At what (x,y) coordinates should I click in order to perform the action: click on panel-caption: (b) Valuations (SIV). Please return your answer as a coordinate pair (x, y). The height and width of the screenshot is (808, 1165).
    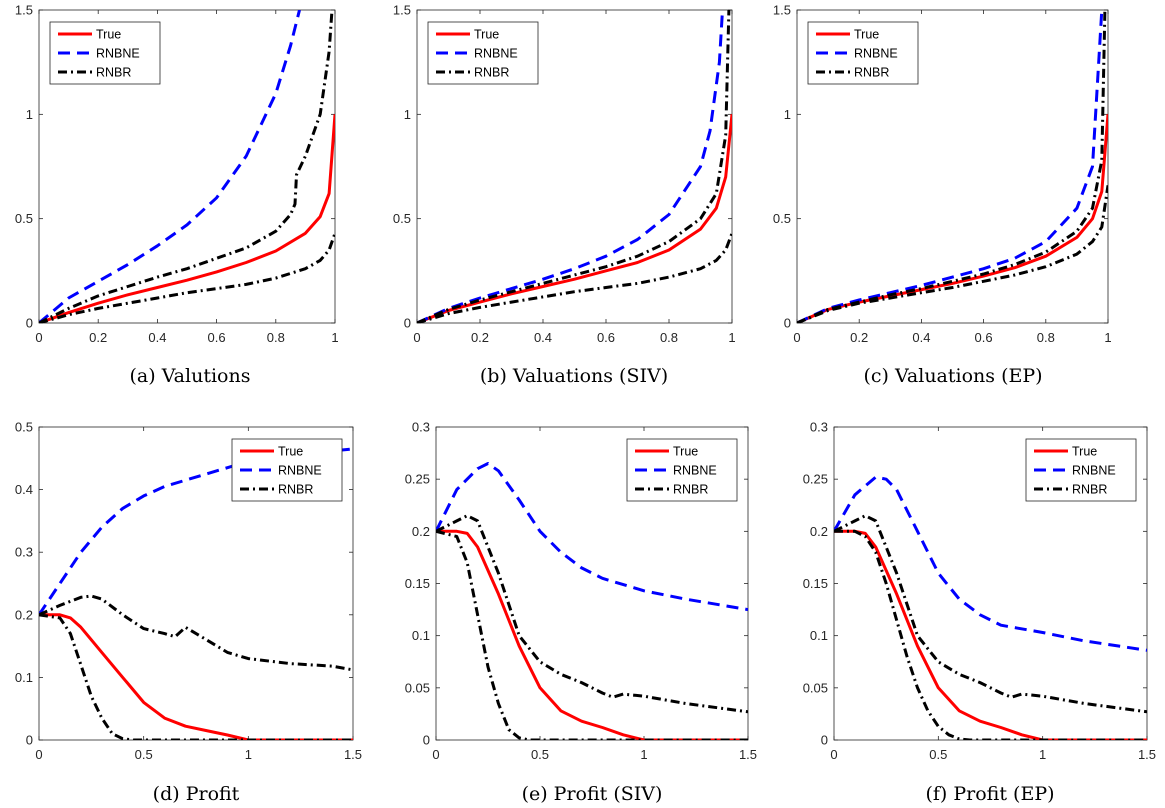
    Looking at the image, I should click on (574, 376).